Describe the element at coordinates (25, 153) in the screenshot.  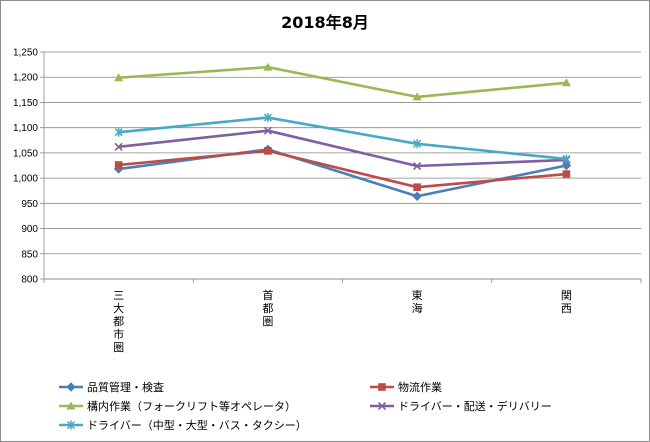
I see `y-tick-label: 1,050` at that location.